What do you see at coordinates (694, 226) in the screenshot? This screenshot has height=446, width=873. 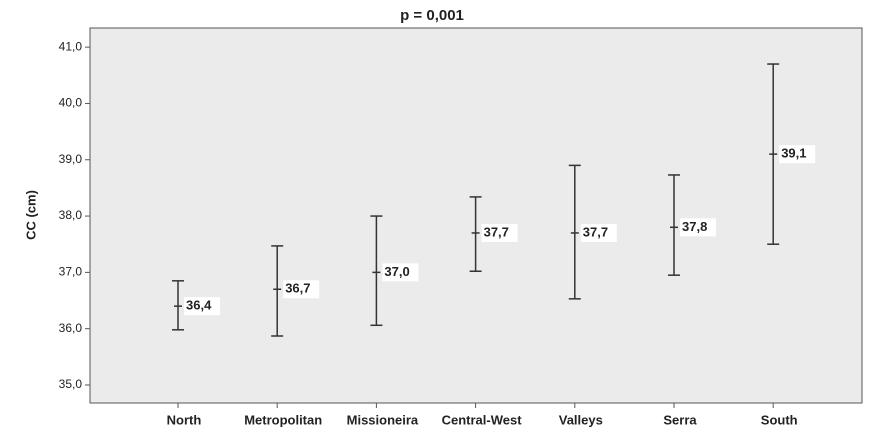 I see `value-label: 37,8` at bounding box center [694, 226].